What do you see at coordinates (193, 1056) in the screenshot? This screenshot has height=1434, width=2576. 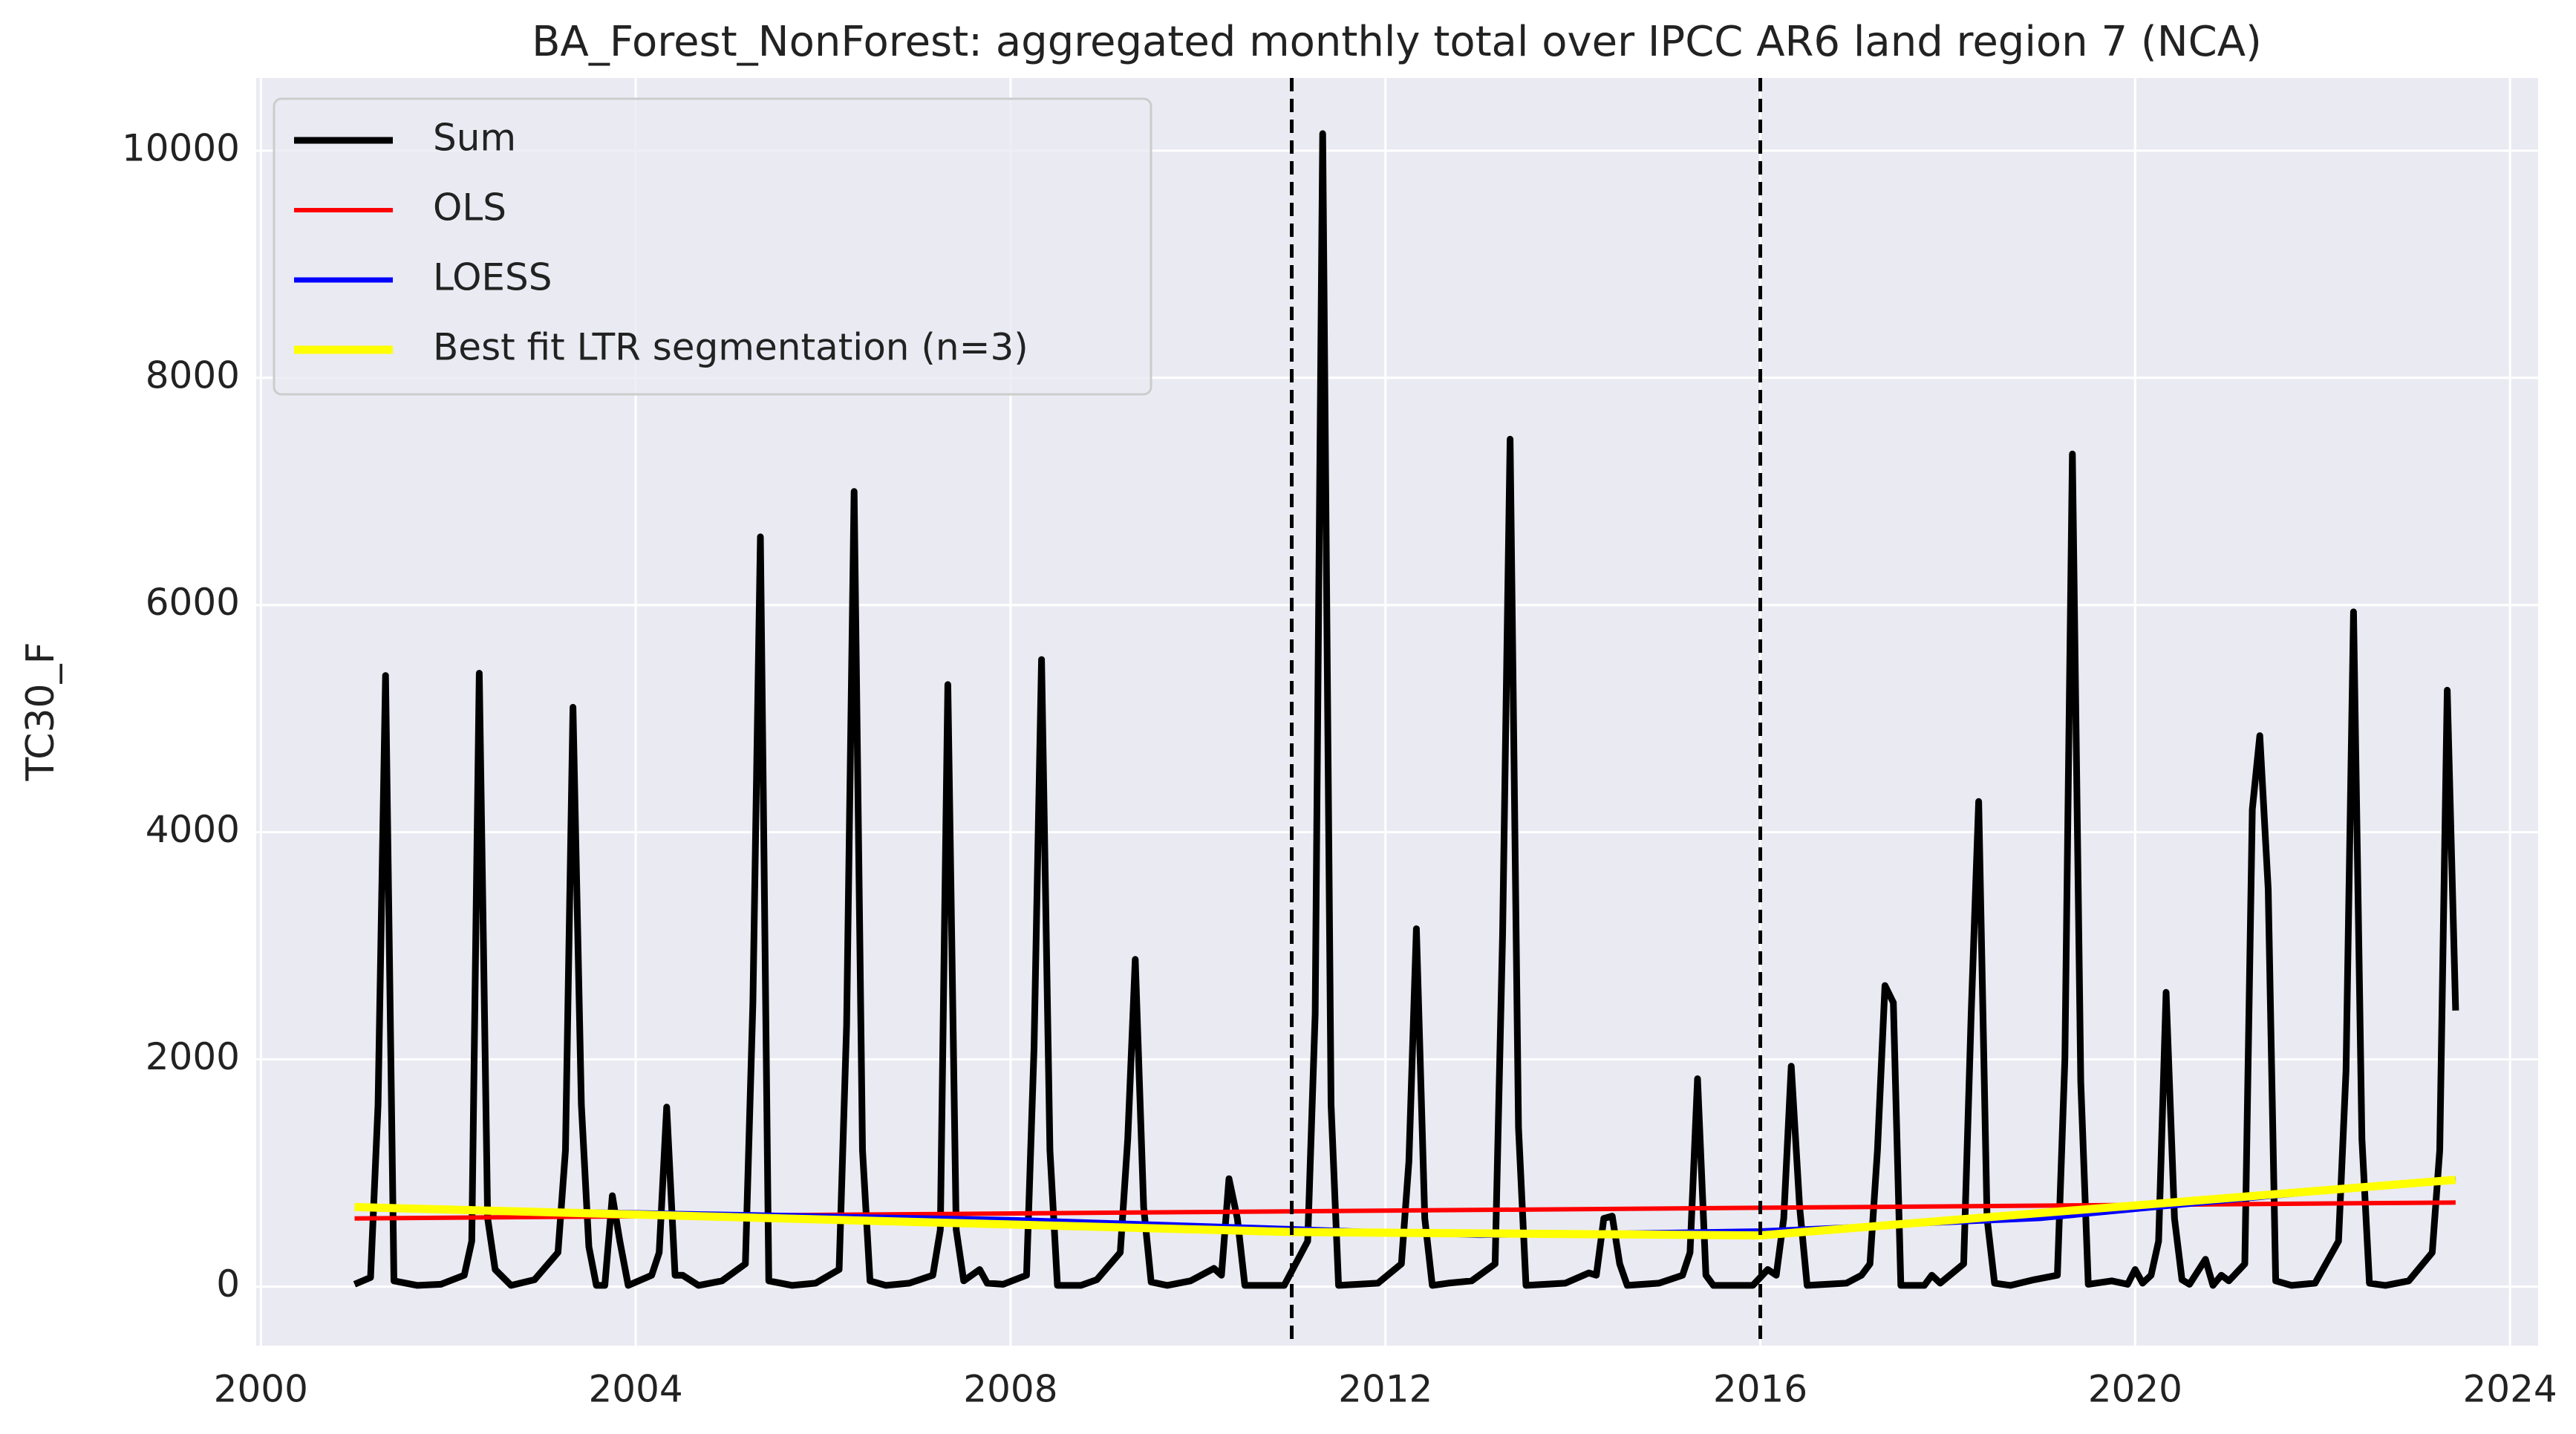 I see `y-tick-label: 2000` at bounding box center [193, 1056].